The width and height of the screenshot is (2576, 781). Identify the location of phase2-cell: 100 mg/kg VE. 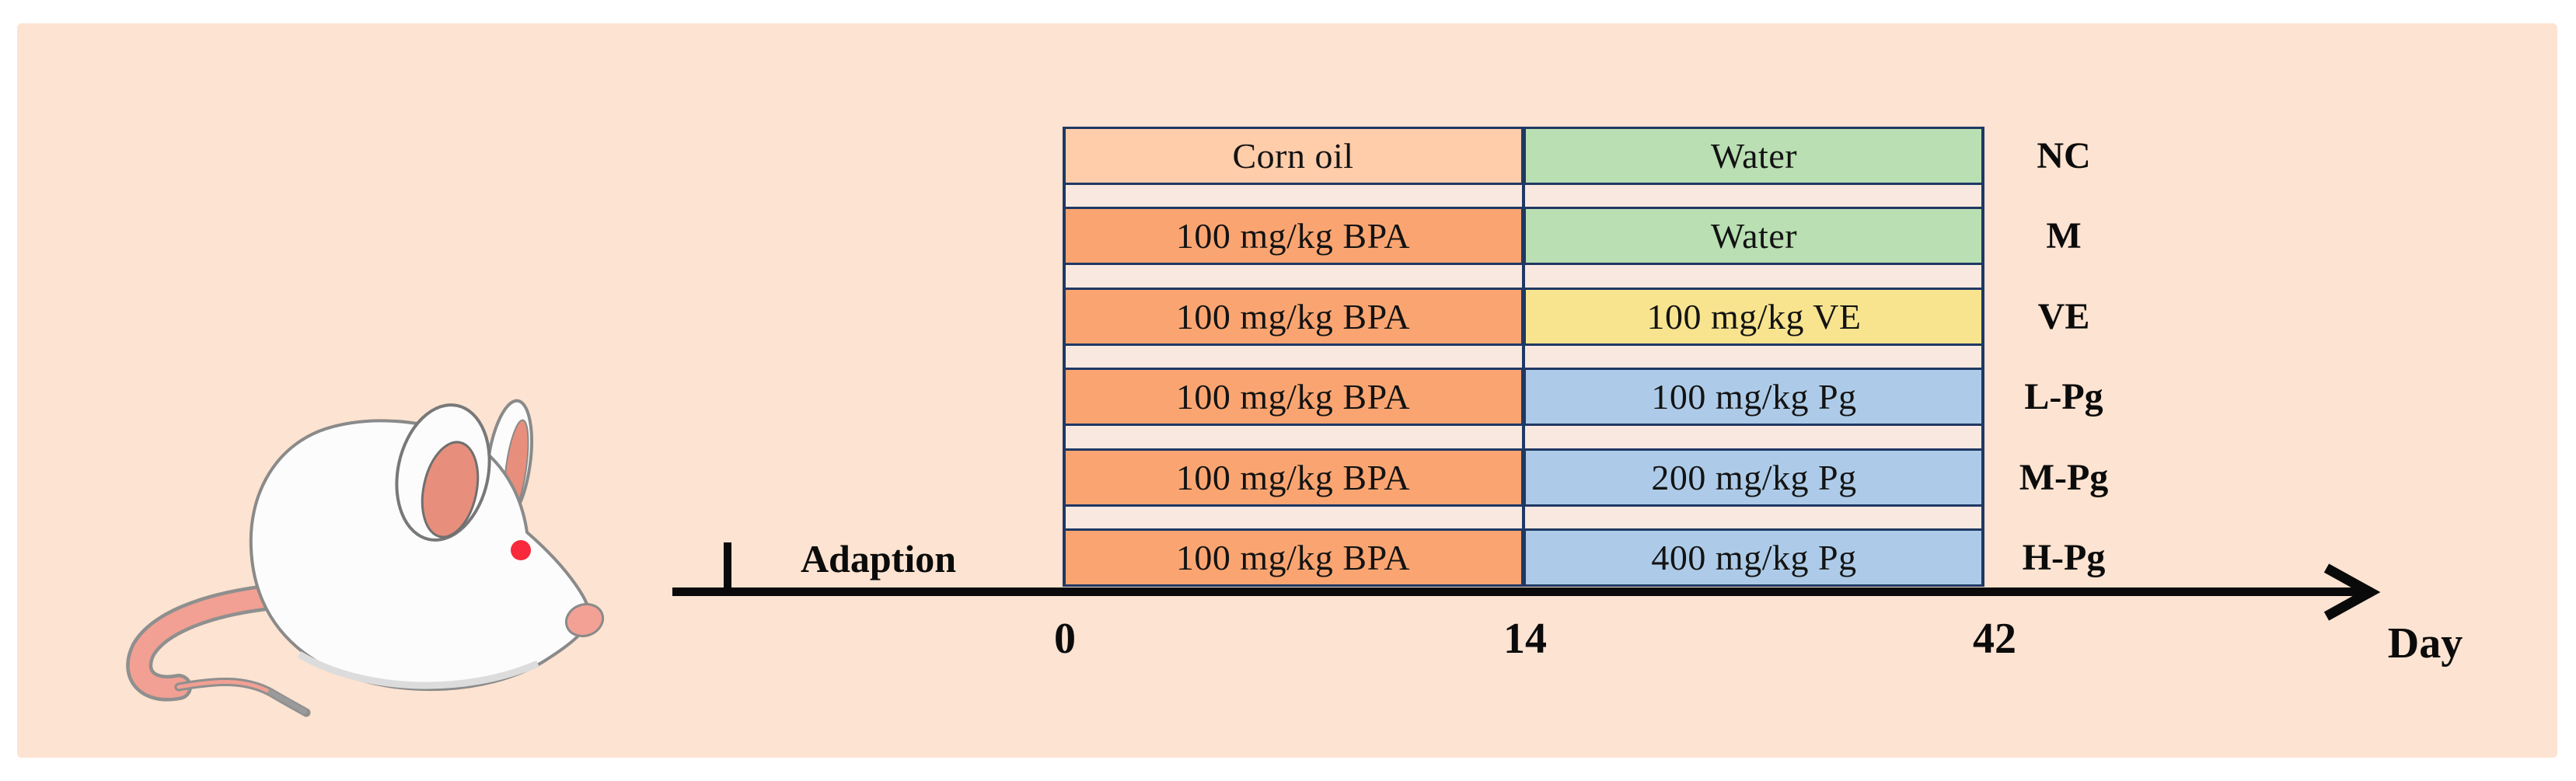
(1754, 317).